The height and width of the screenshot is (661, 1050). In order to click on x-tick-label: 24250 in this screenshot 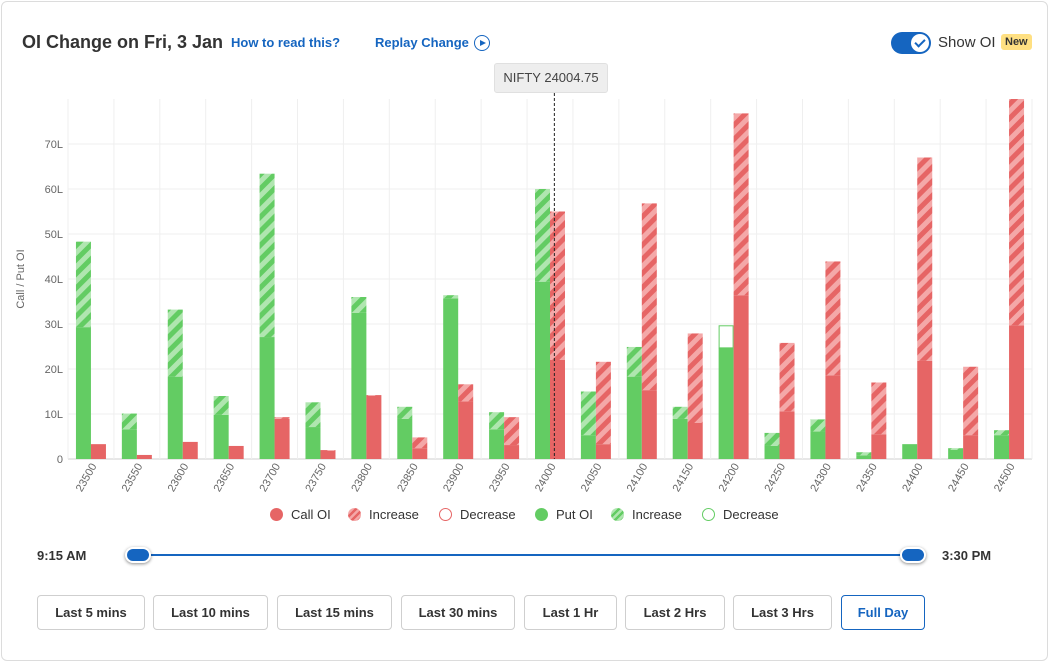, I will do `click(775, 478)`.